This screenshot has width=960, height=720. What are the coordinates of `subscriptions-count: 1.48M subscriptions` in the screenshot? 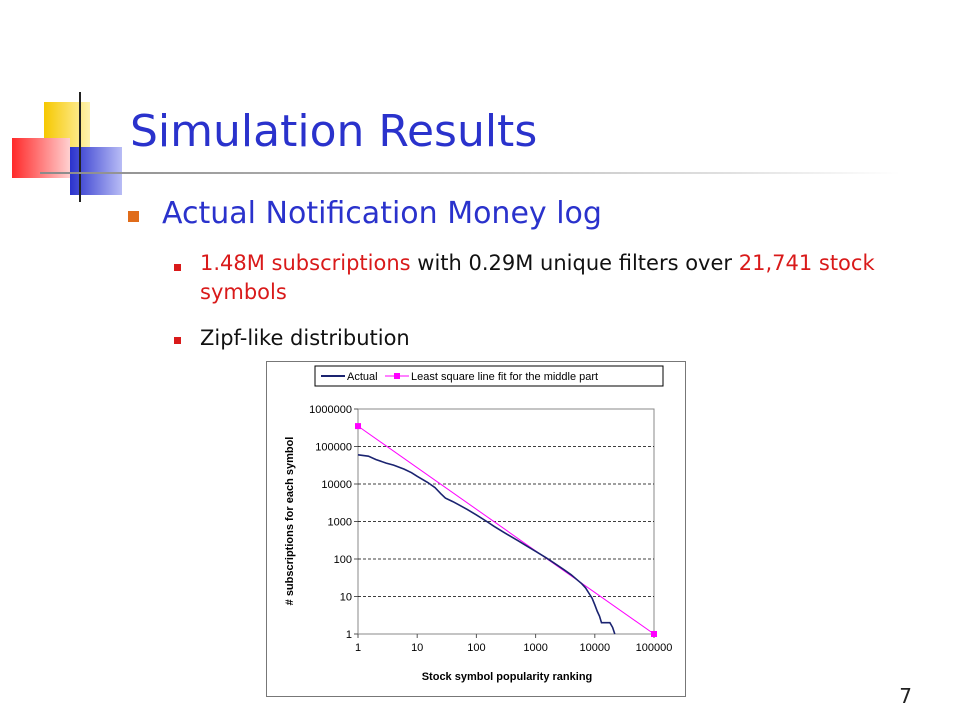 It's located at (305, 263).